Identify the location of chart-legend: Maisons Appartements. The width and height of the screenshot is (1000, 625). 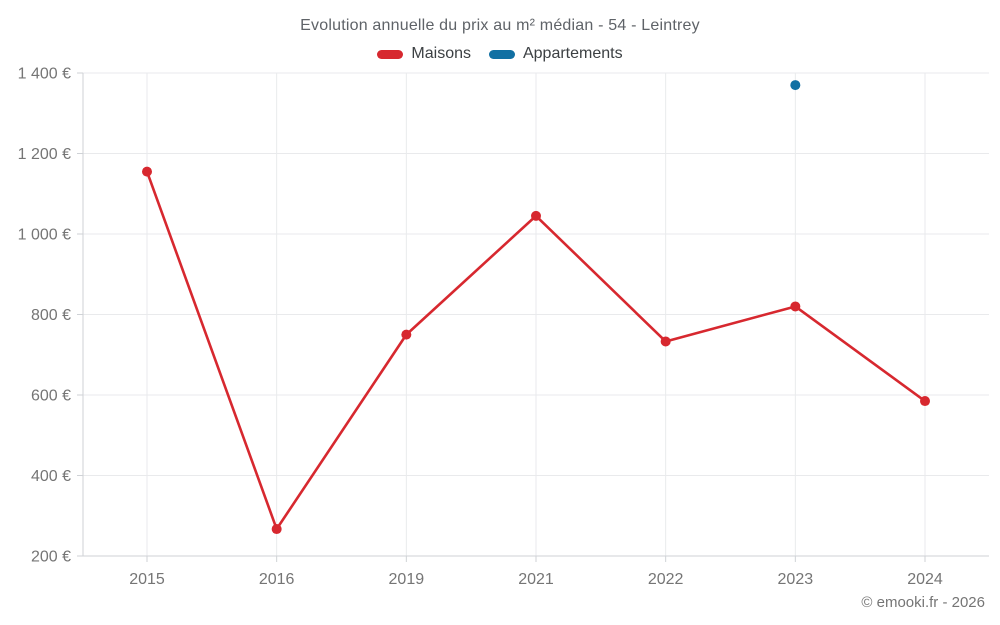
(500, 54).